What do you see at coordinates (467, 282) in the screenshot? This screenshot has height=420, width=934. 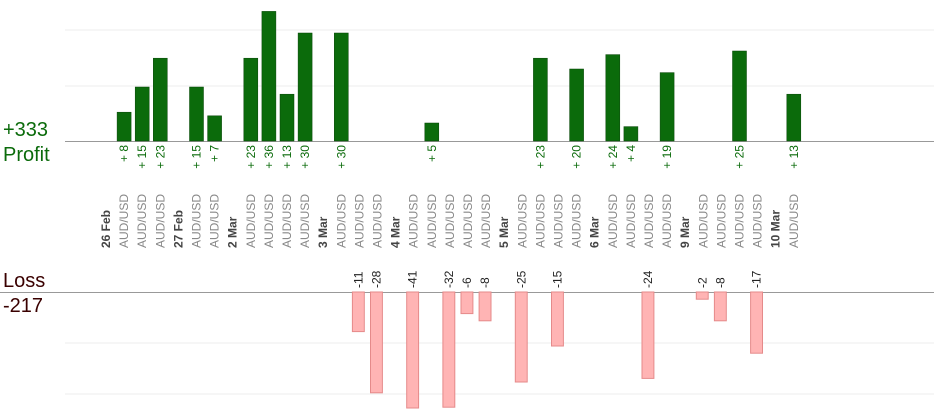 I see `loss-value-label: -6` at bounding box center [467, 282].